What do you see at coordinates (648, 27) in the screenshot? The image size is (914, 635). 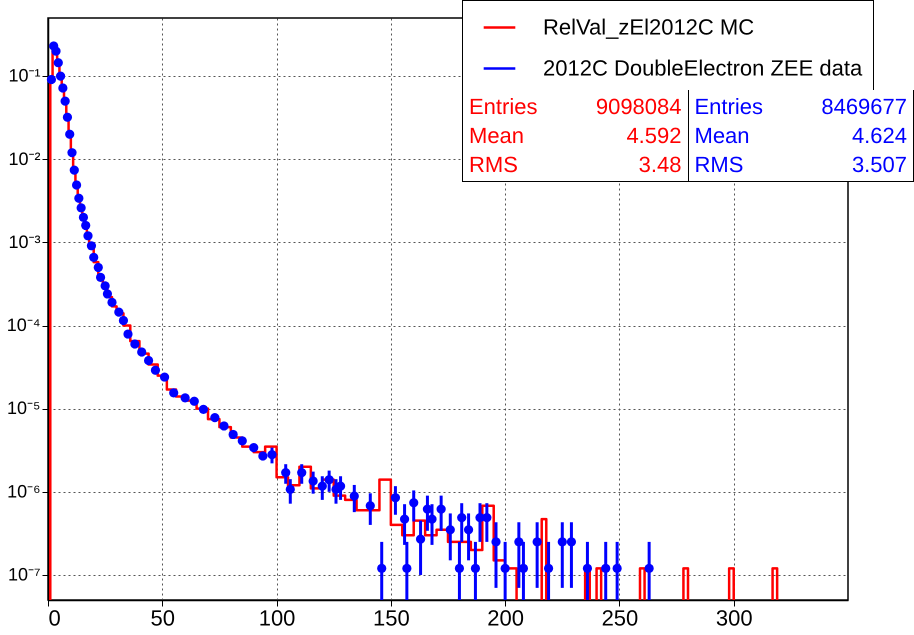 I see `legend-label: RelVal_zEl2012C MC` at bounding box center [648, 27].